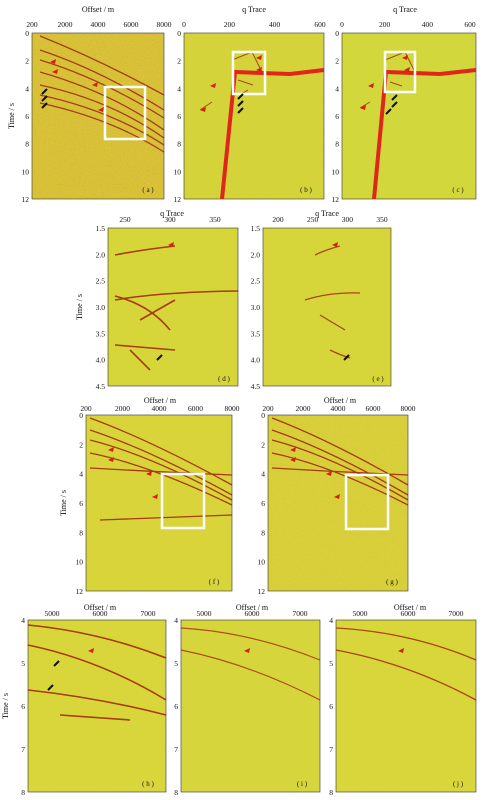 This screenshot has width=486, height=800. Describe the element at coordinates (303, 408) in the screenshot. I see `x-tick-label: 2000` at that location.